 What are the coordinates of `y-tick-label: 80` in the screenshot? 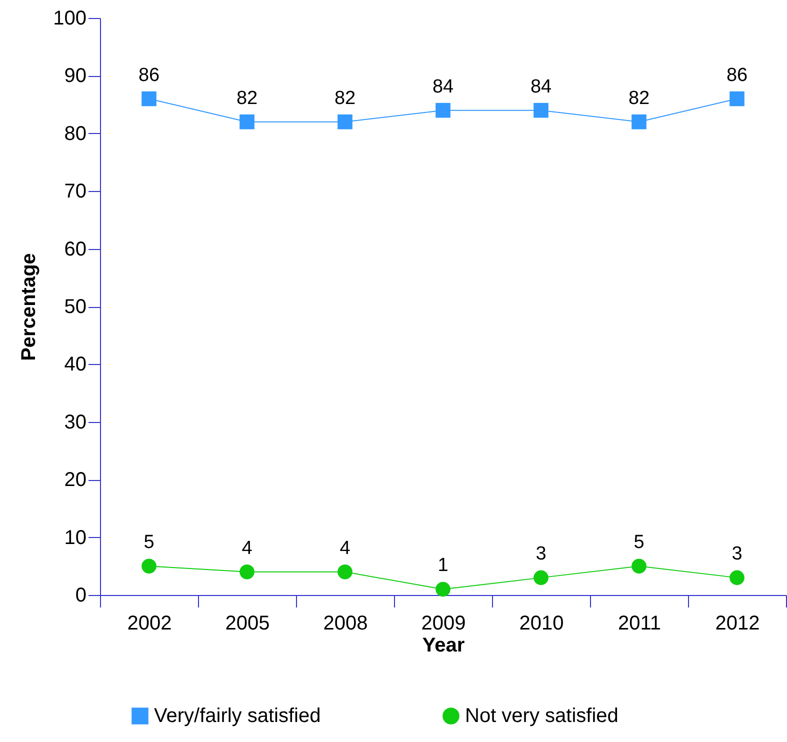 It's located at (75, 133).